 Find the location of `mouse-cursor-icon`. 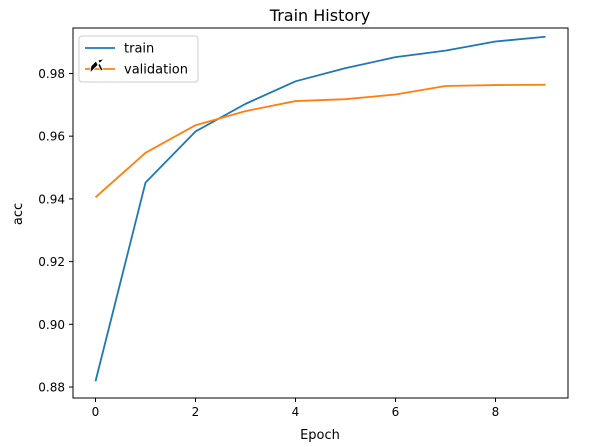

mouse-cursor-icon is located at coordinates (97, 66).